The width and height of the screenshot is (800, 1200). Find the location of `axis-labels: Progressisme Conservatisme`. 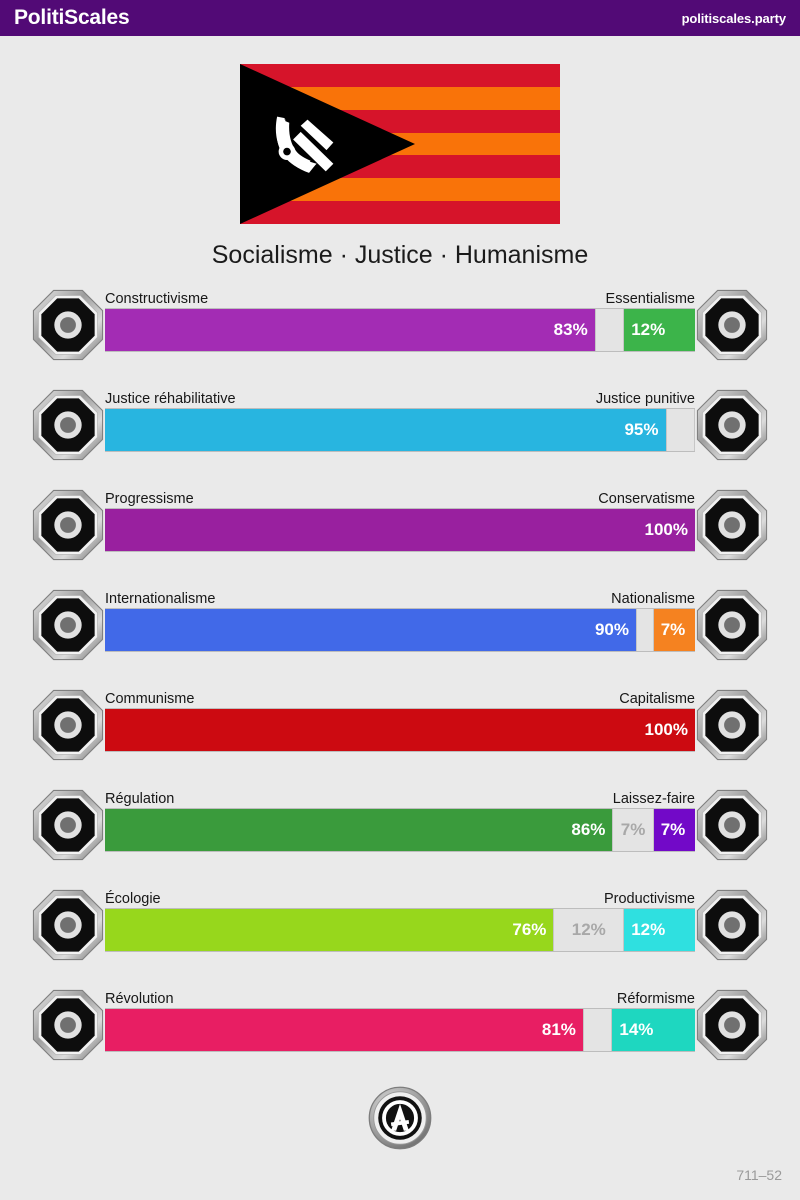

axis-labels: Progressisme Conservatisme is located at coordinates (400, 495).